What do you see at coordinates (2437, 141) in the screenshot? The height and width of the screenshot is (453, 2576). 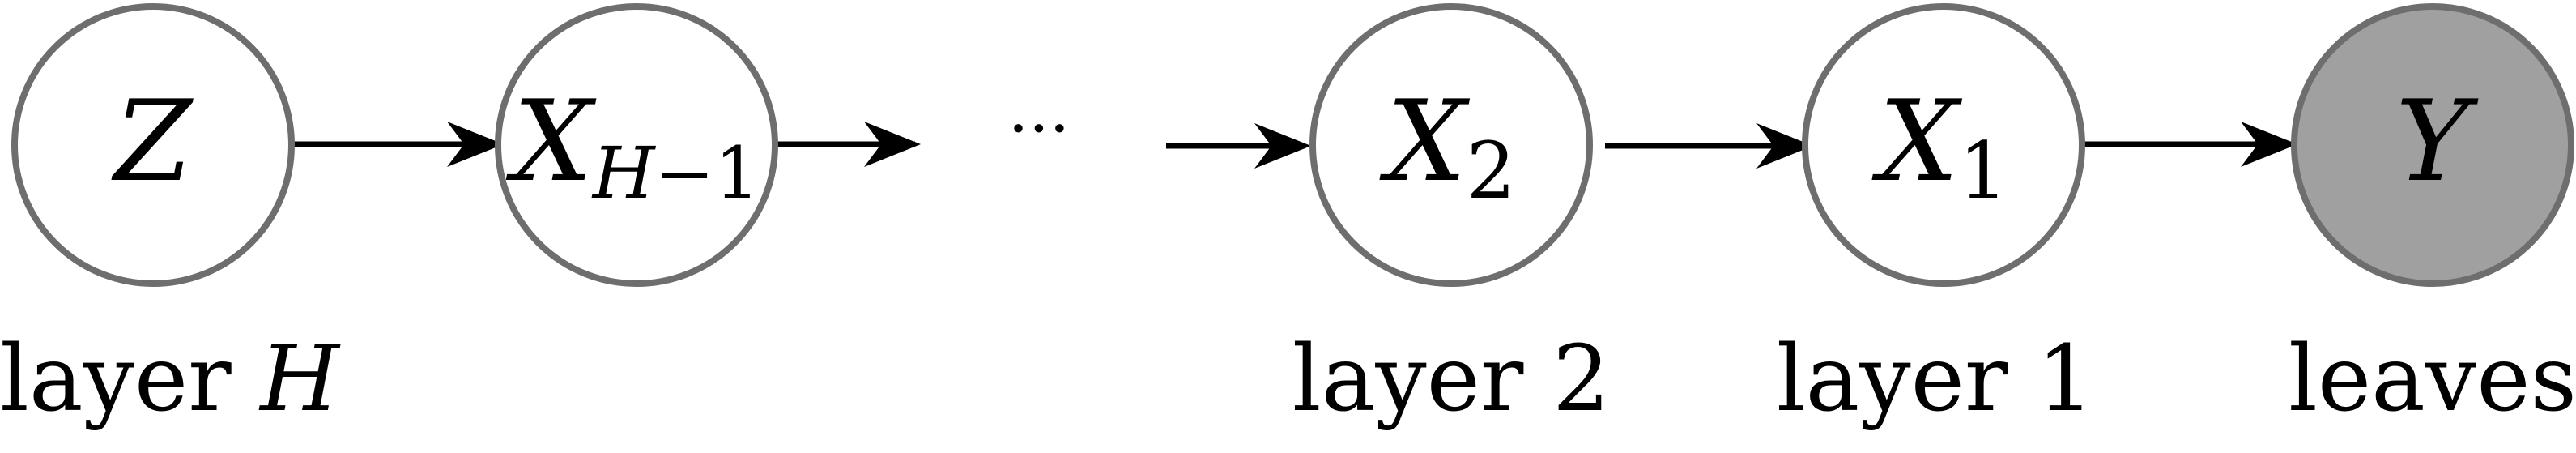 I see `node-y-symbol: Y` at bounding box center [2437, 141].